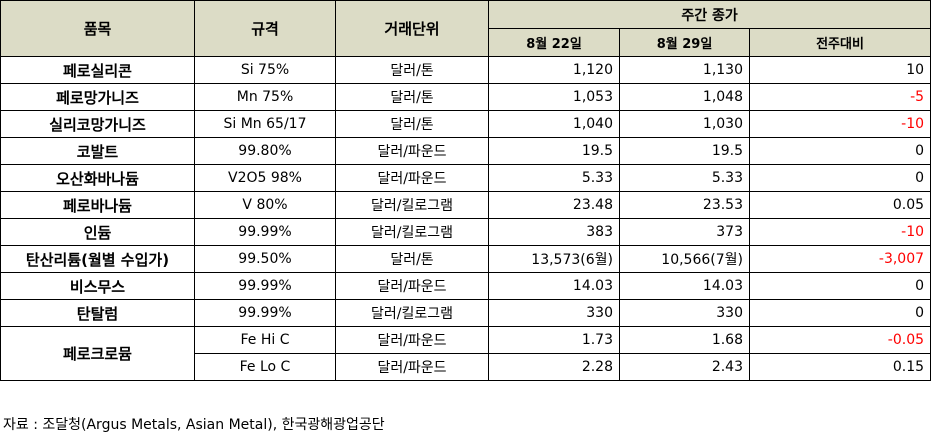 Image resolution: width=933 pixels, height=442 pixels. I want to click on spec-cell: Si Mn 65/17, so click(265, 124).